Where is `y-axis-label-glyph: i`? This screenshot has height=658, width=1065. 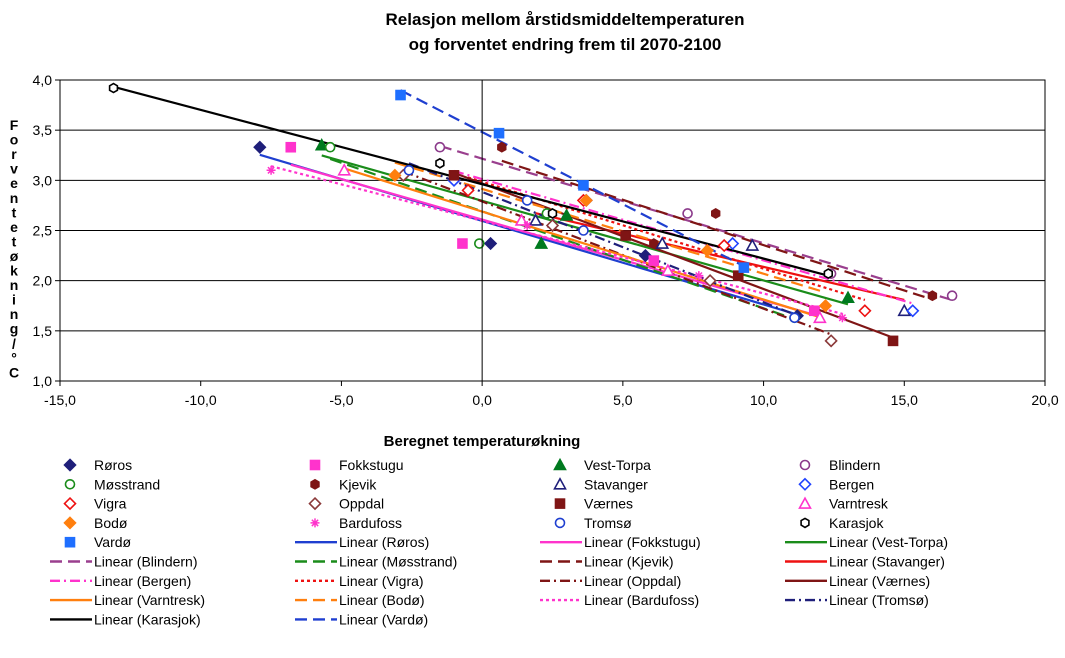
y-axis-label-glyph: i is located at coordinates (14, 300).